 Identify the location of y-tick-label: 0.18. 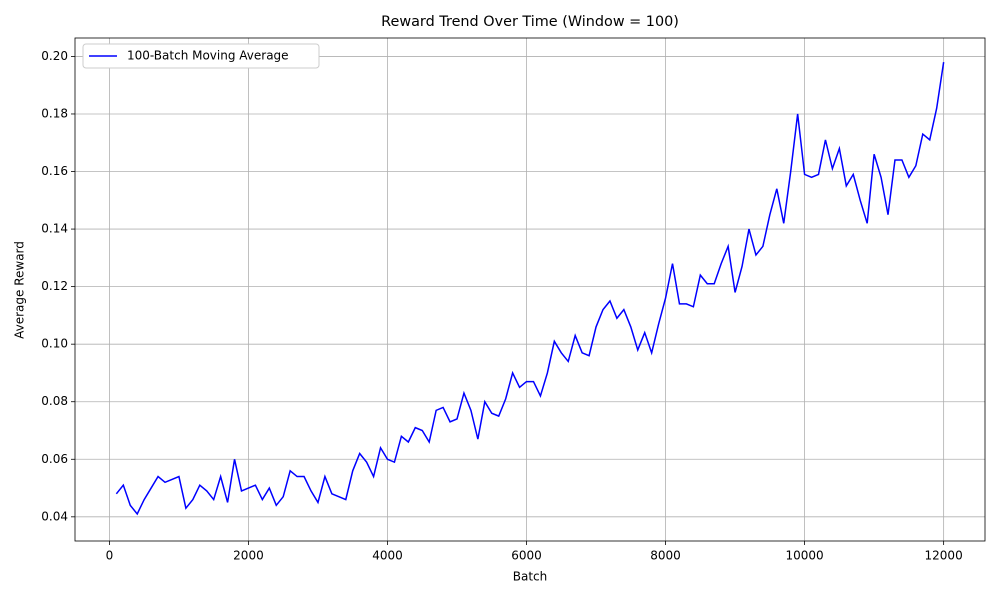
(54, 113).